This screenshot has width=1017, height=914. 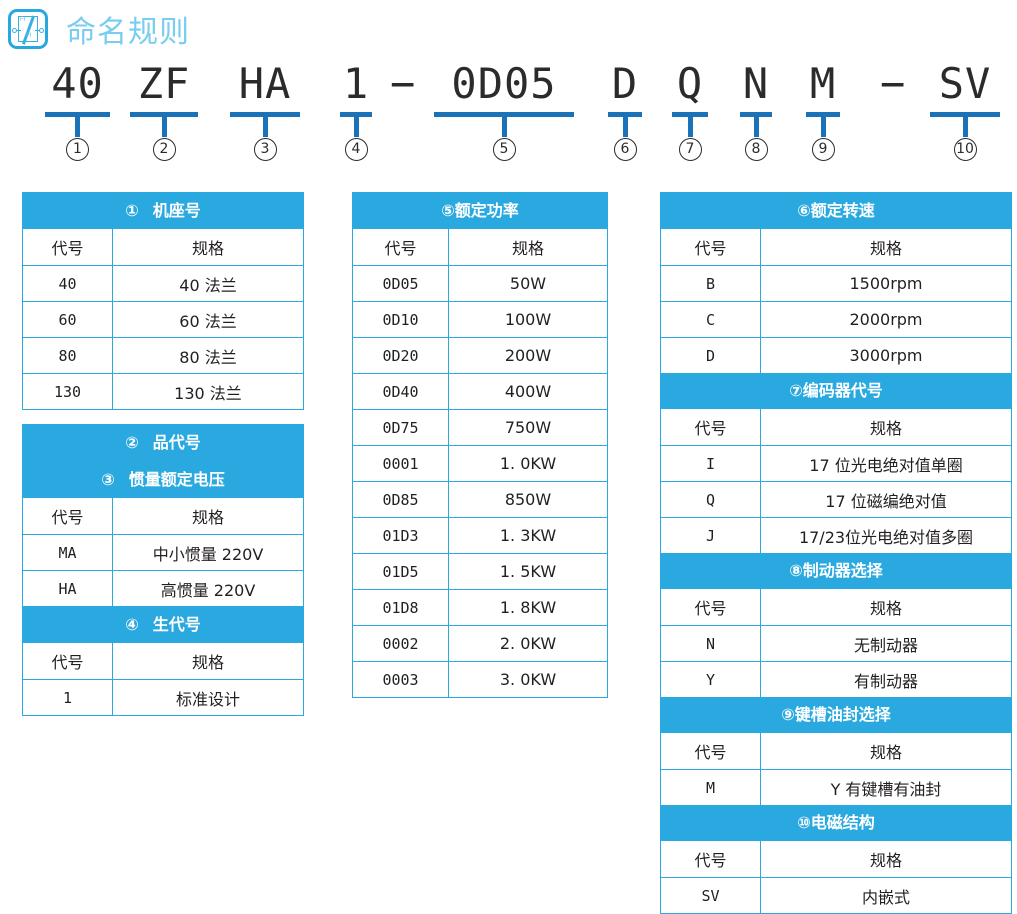 What do you see at coordinates (711, 787) in the screenshot?
I see `cell-code: M` at bounding box center [711, 787].